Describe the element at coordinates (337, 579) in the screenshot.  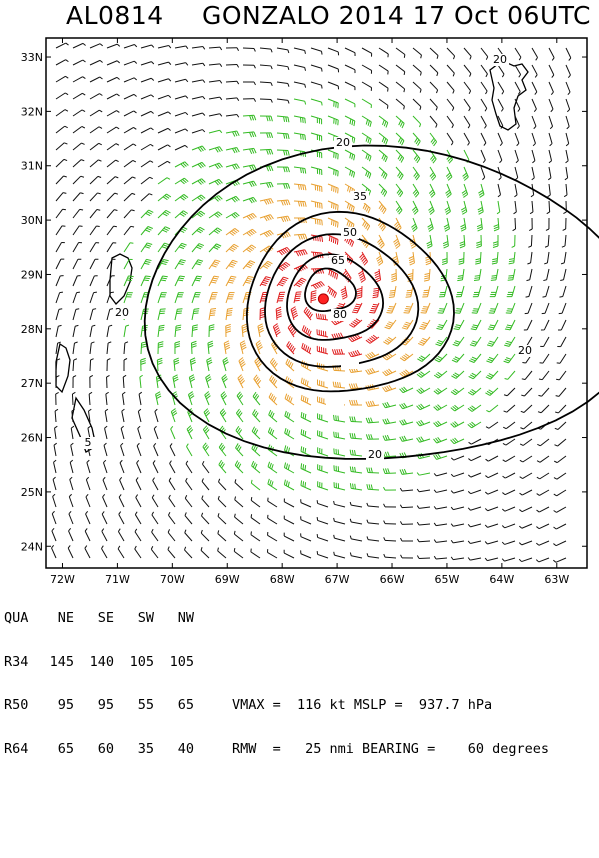
I see `lon-label: 67W` at that location.